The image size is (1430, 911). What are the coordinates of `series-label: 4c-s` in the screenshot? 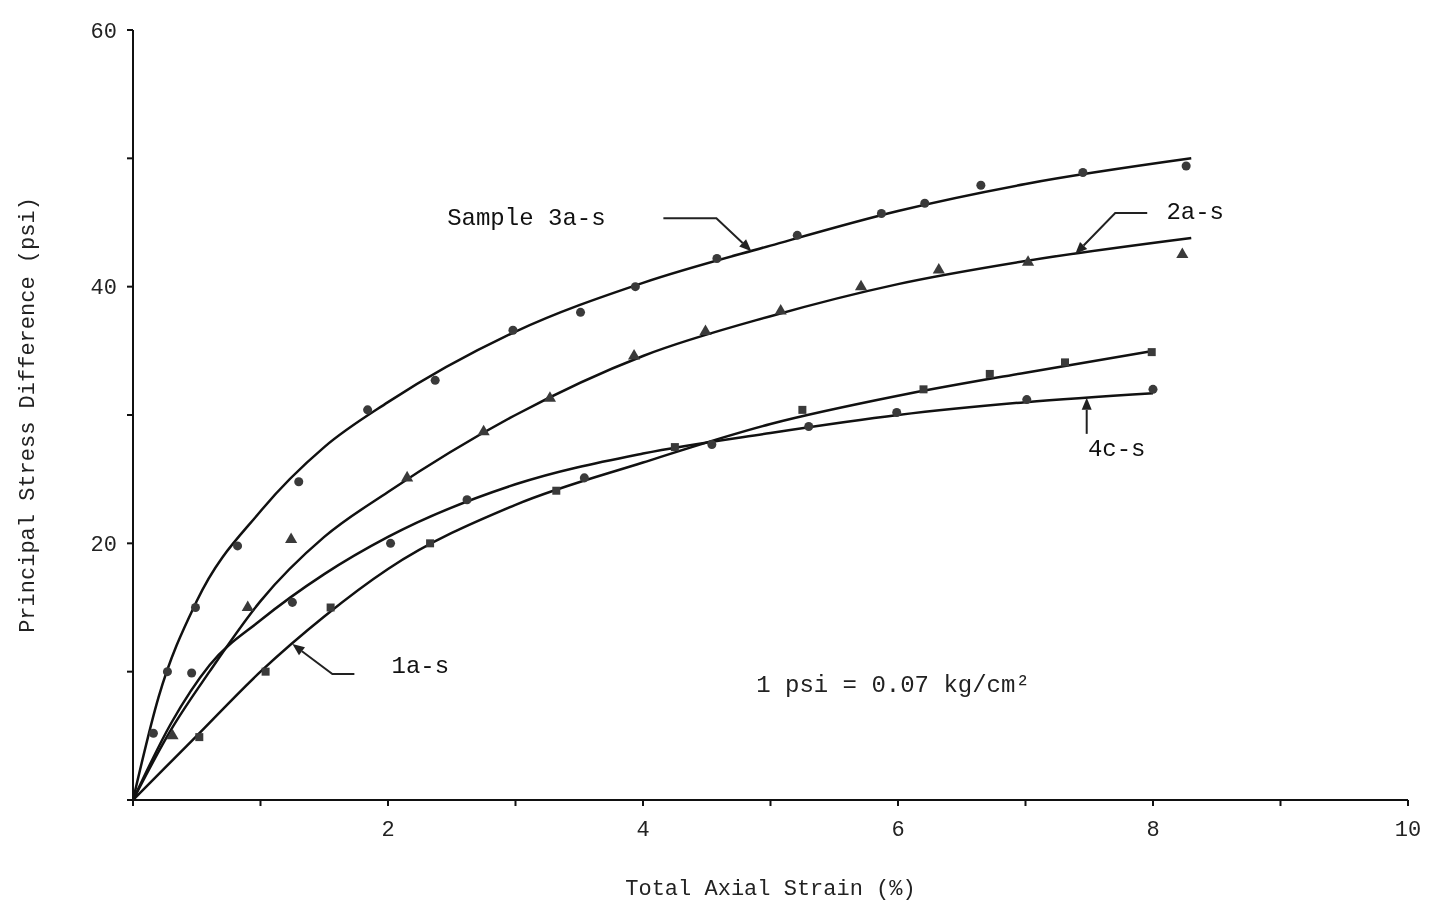 It's located at (1116, 450).